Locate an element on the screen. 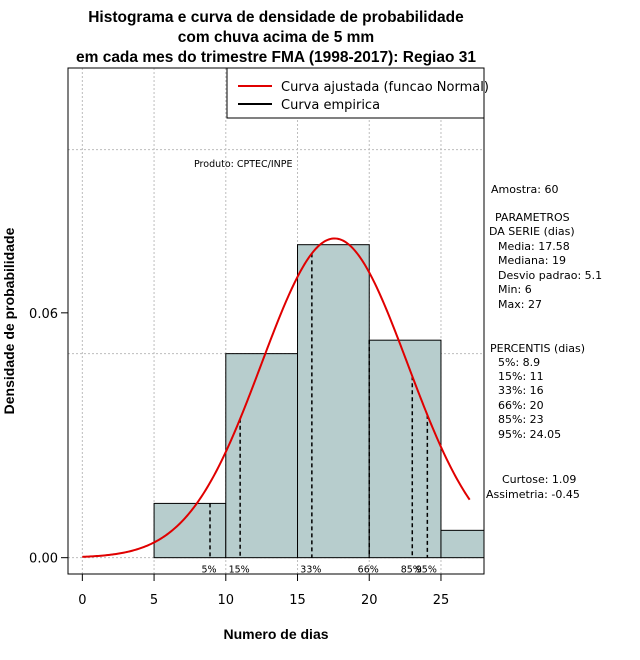 Image resolution: width=640 pixels, height=660 pixels. y-axis-title: Densidade de probabilidade is located at coordinates (9, 320).